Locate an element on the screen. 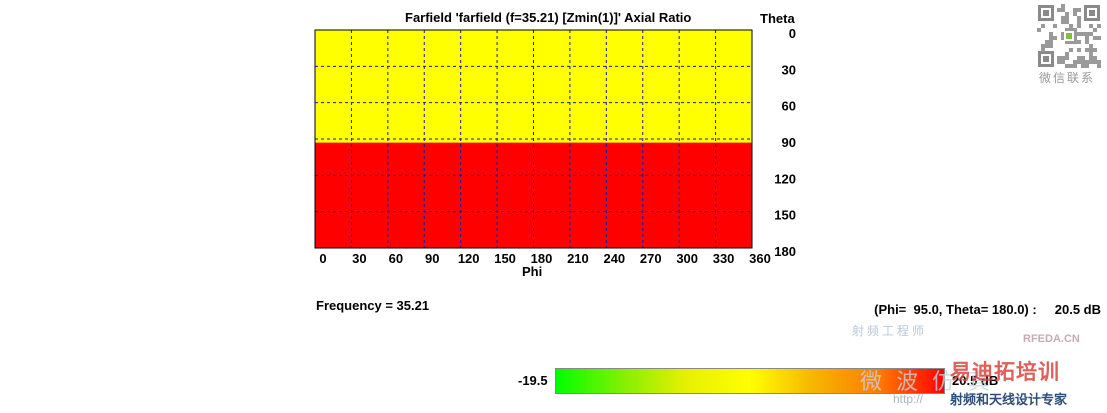  theta-tick-labels: 0 30 60 90 120 150 180 is located at coordinates (785, 142).